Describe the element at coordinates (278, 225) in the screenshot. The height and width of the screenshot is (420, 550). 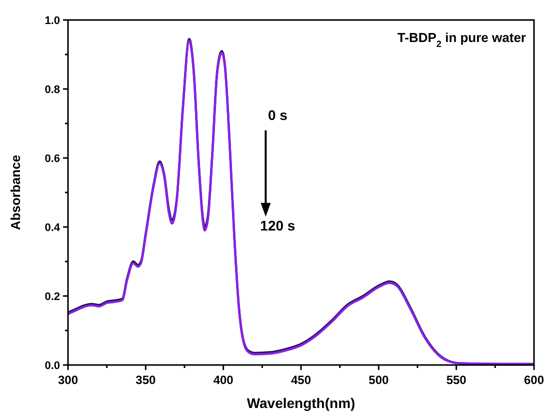
I see `annotation: 120 s` at that location.